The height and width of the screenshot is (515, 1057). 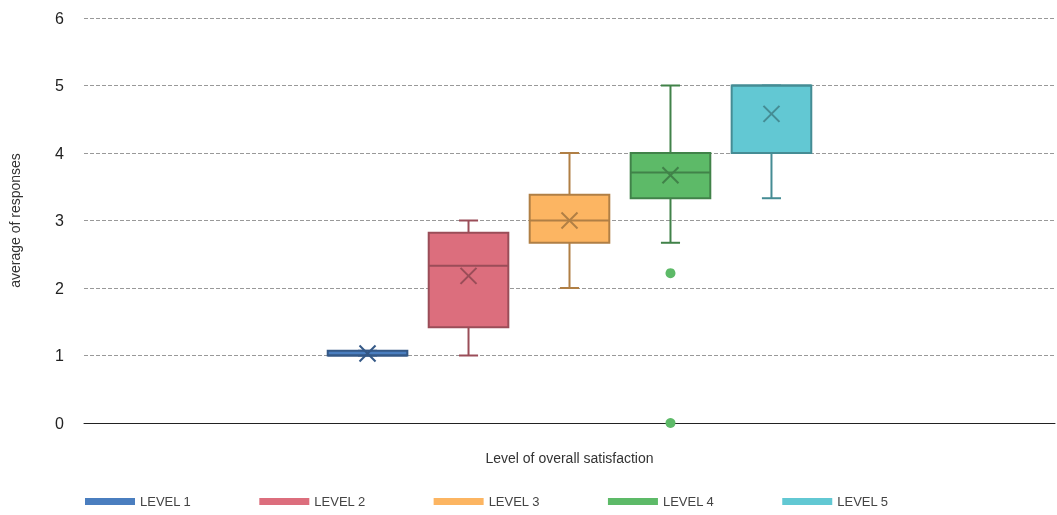 What do you see at coordinates (60, 355) in the screenshot?
I see `y-tick-label: 1` at bounding box center [60, 355].